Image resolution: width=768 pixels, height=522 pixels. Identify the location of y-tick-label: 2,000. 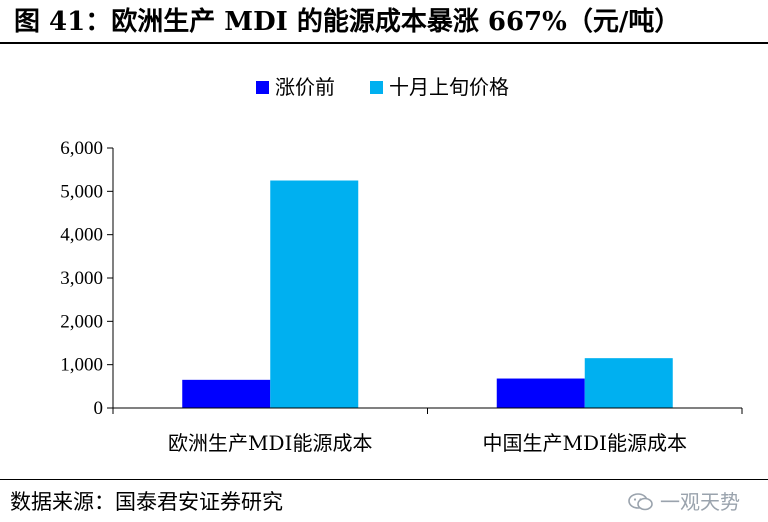
(81, 321).